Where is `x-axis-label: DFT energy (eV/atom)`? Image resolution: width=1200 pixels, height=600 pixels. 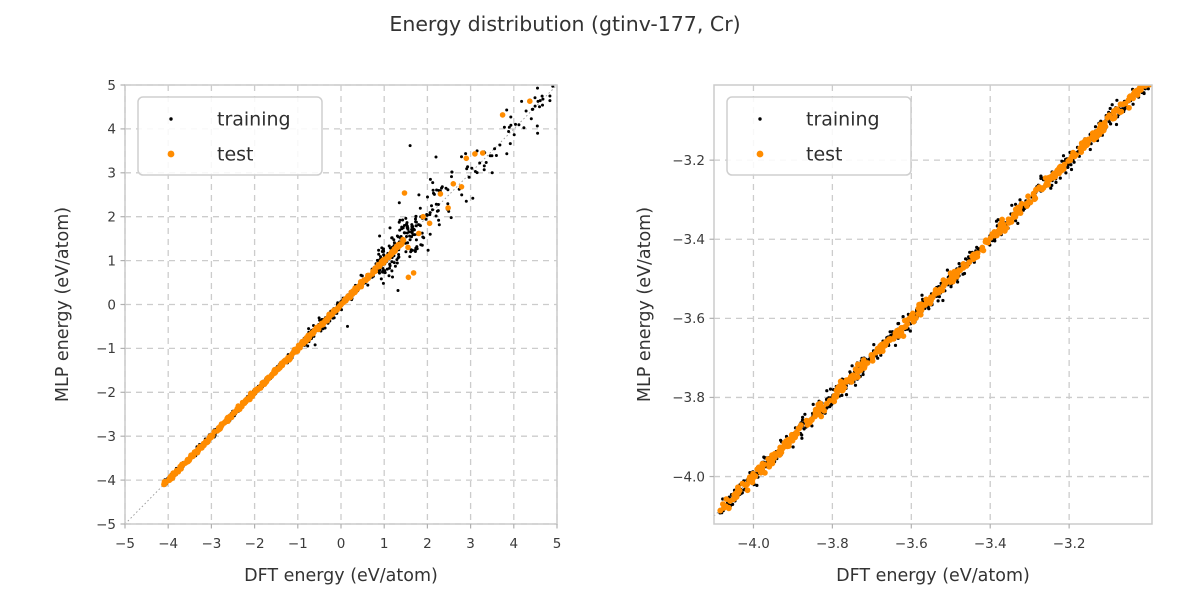 x-axis-label: DFT energy (eV/atom) is located at coordinates (341, 576).